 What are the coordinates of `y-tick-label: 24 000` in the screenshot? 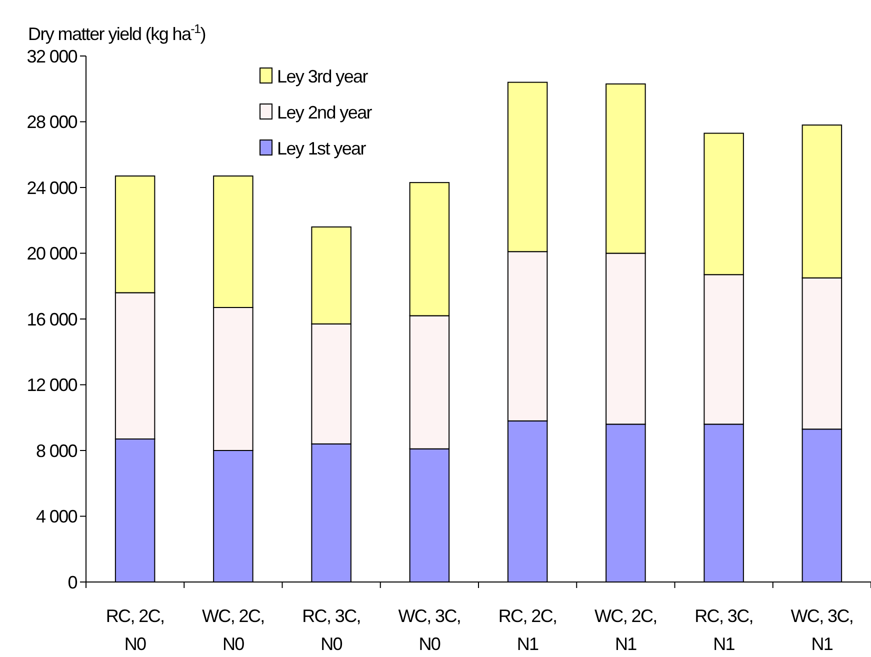 It's located at (52, 188).